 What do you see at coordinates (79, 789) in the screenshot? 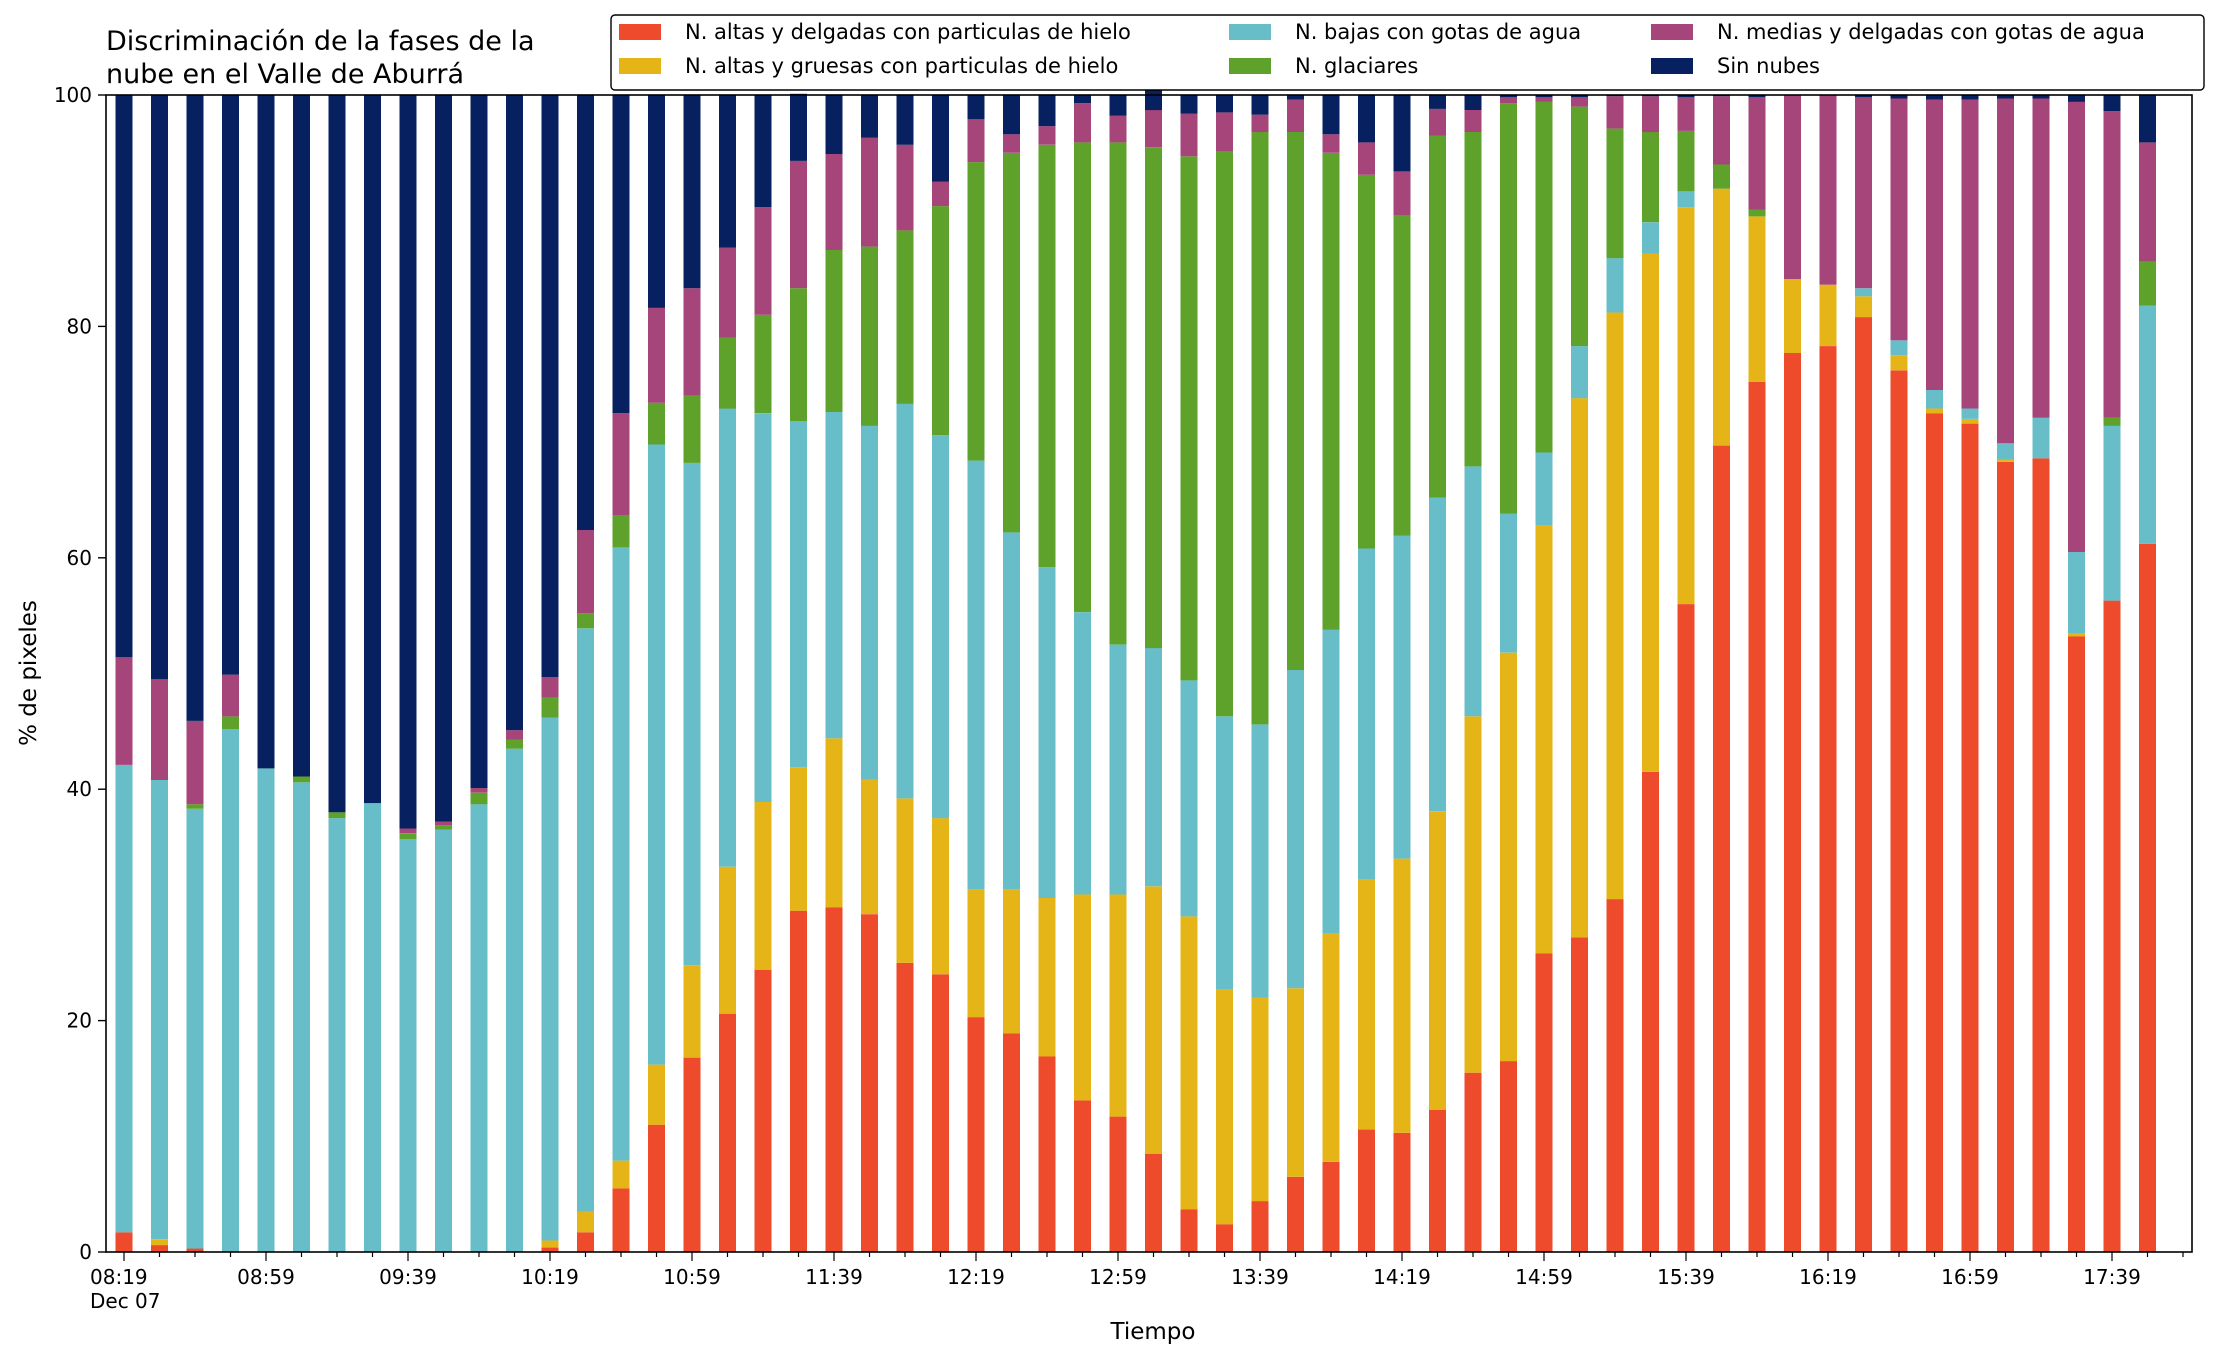
I see `y-tick-label: 40` at bounding box center [79, 789].